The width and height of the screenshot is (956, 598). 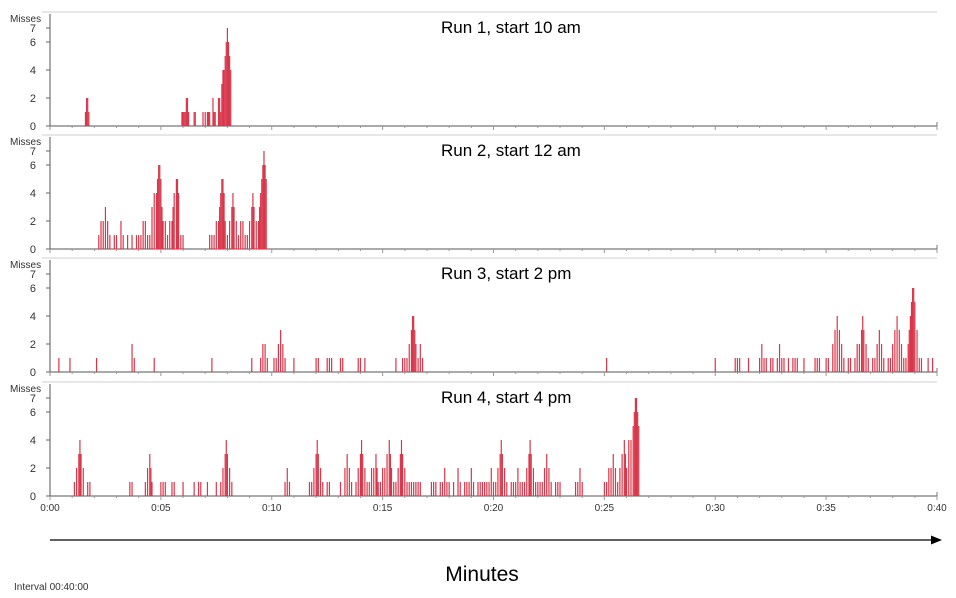 What do you see at coordinates (605, 508) in the screenshot?
I see `x-tick-label: 0:25` at bounding box center [605, 508].